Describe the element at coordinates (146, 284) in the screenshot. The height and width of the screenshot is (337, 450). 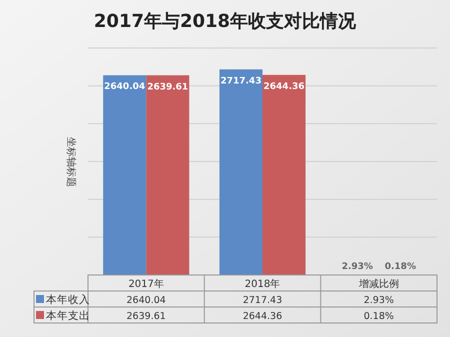
I see `x-tick-label: 2017年` at that location.